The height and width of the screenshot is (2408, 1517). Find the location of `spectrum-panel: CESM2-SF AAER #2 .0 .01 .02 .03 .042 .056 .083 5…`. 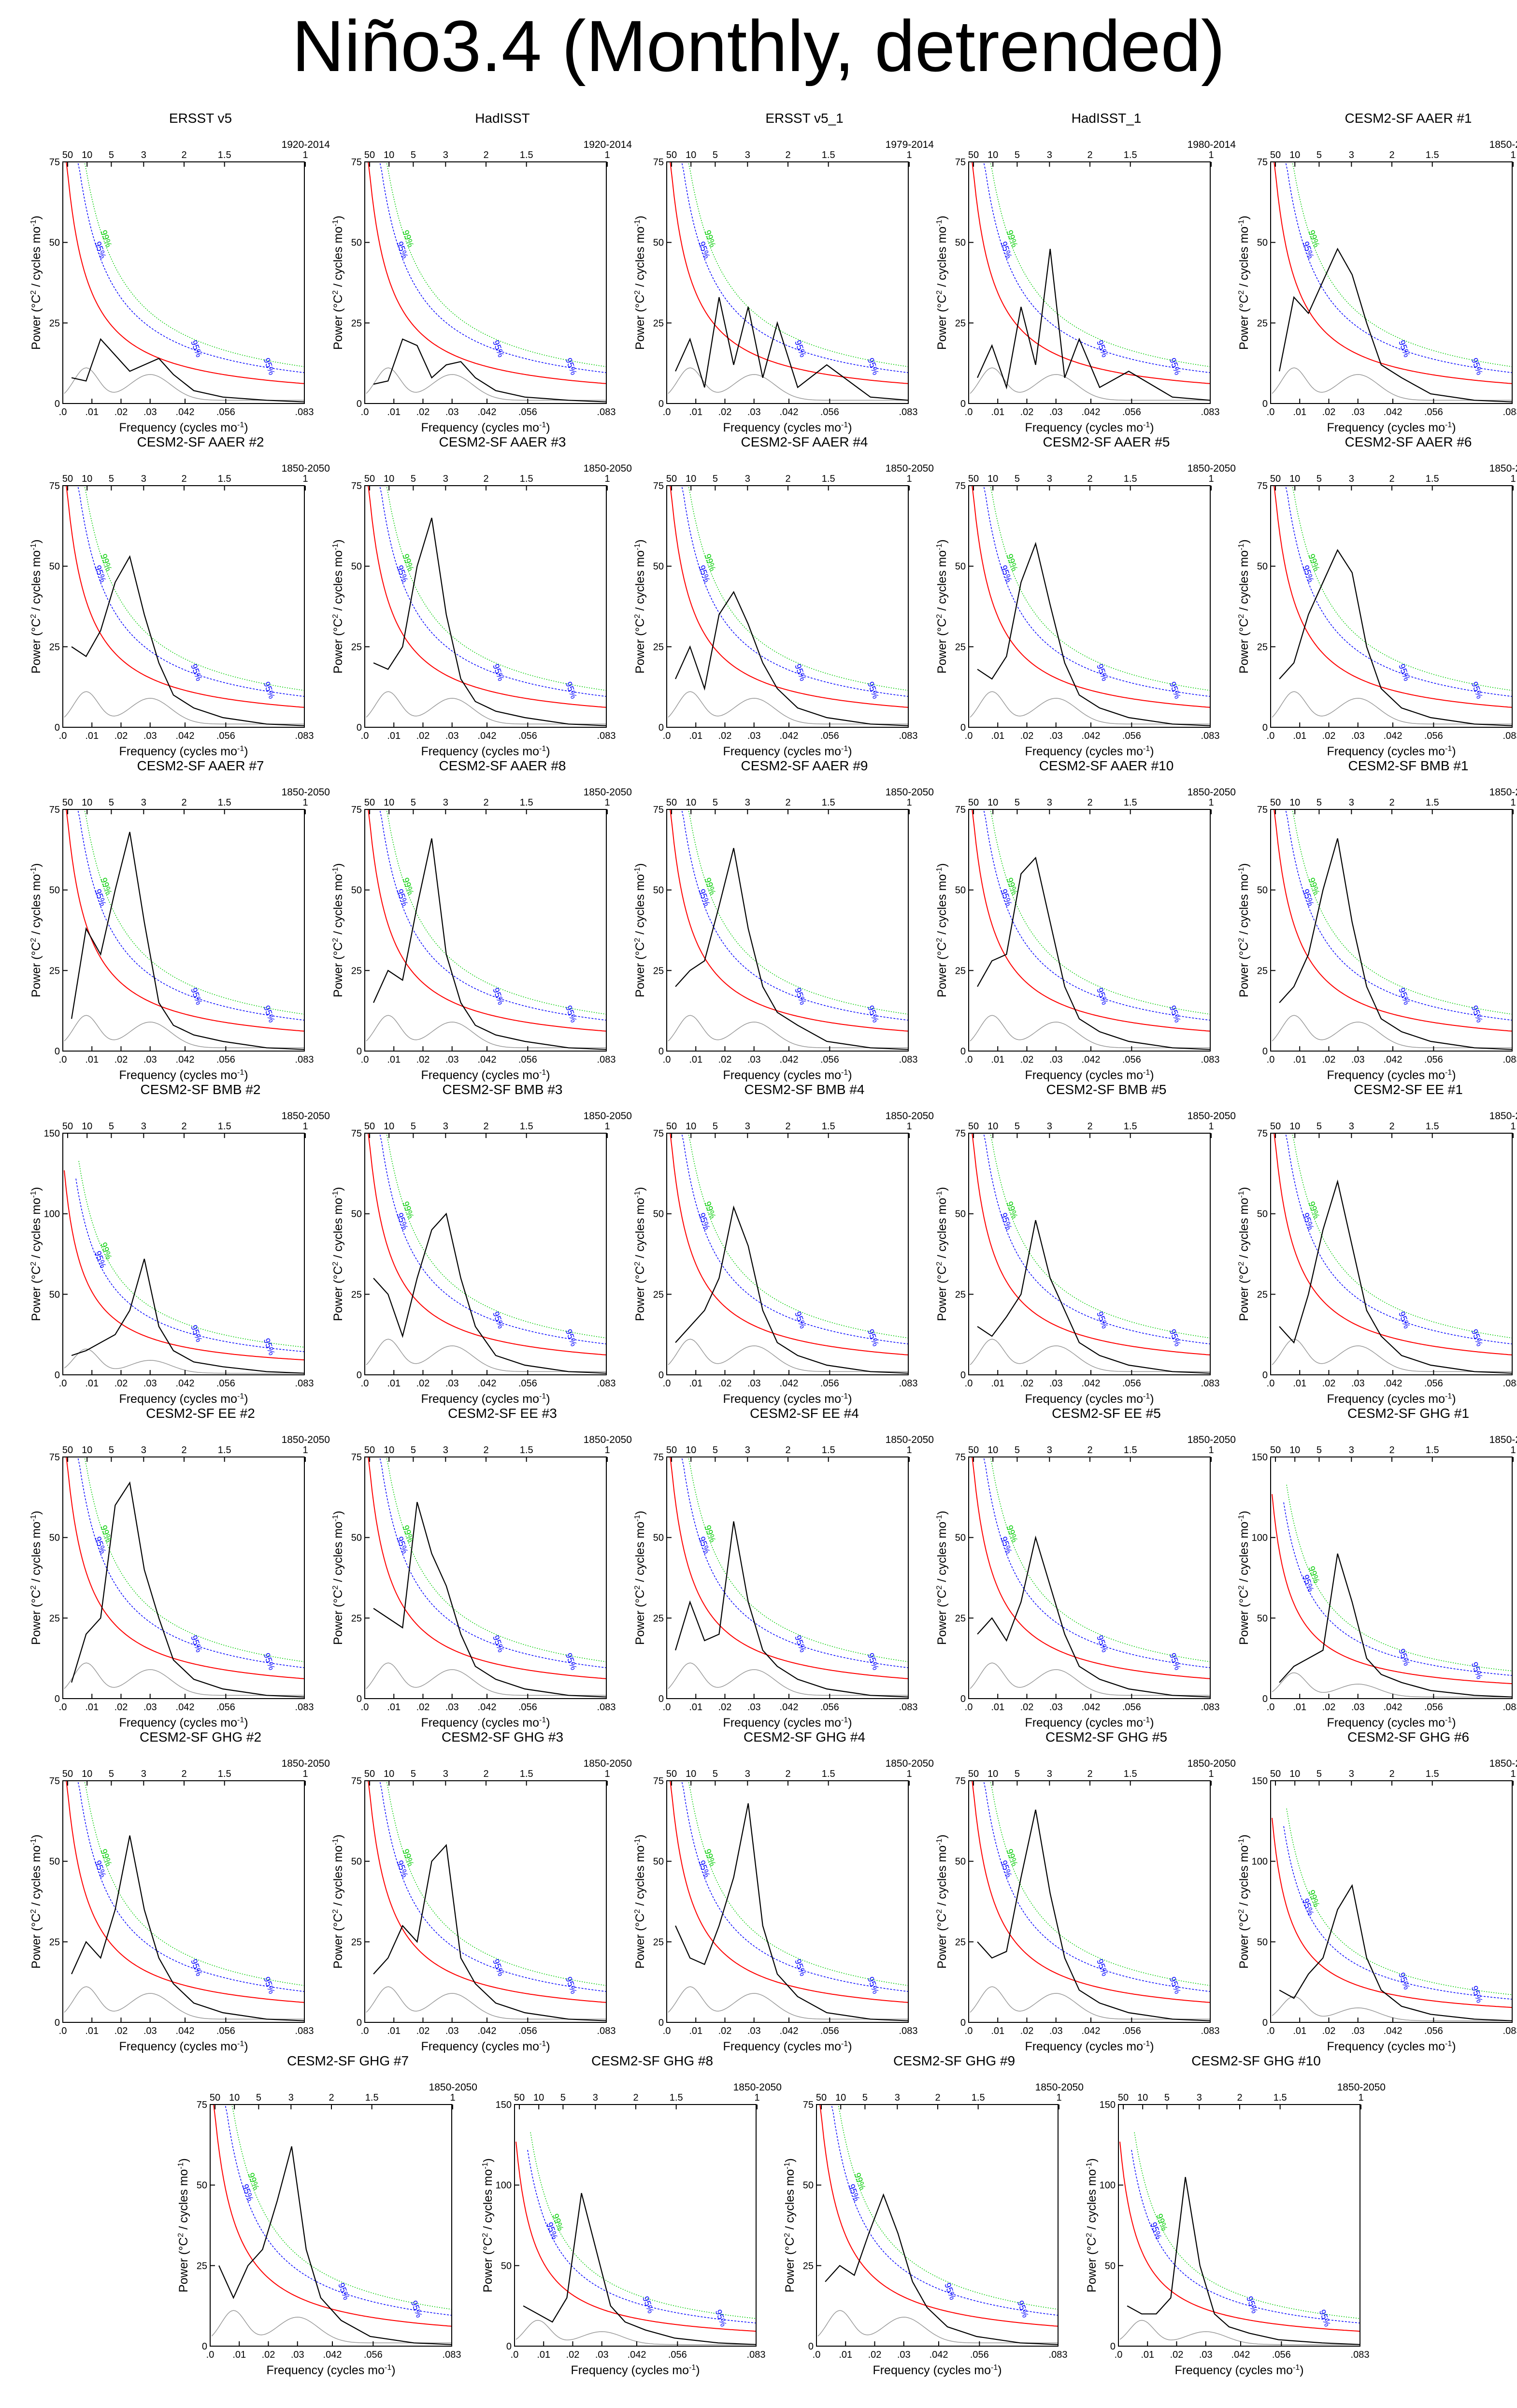

spectrum-panel: CESM2-SF AAER #2 .0 .01 .02 .03 .042 .056 .083 5… is located at coordinates (182, 597).